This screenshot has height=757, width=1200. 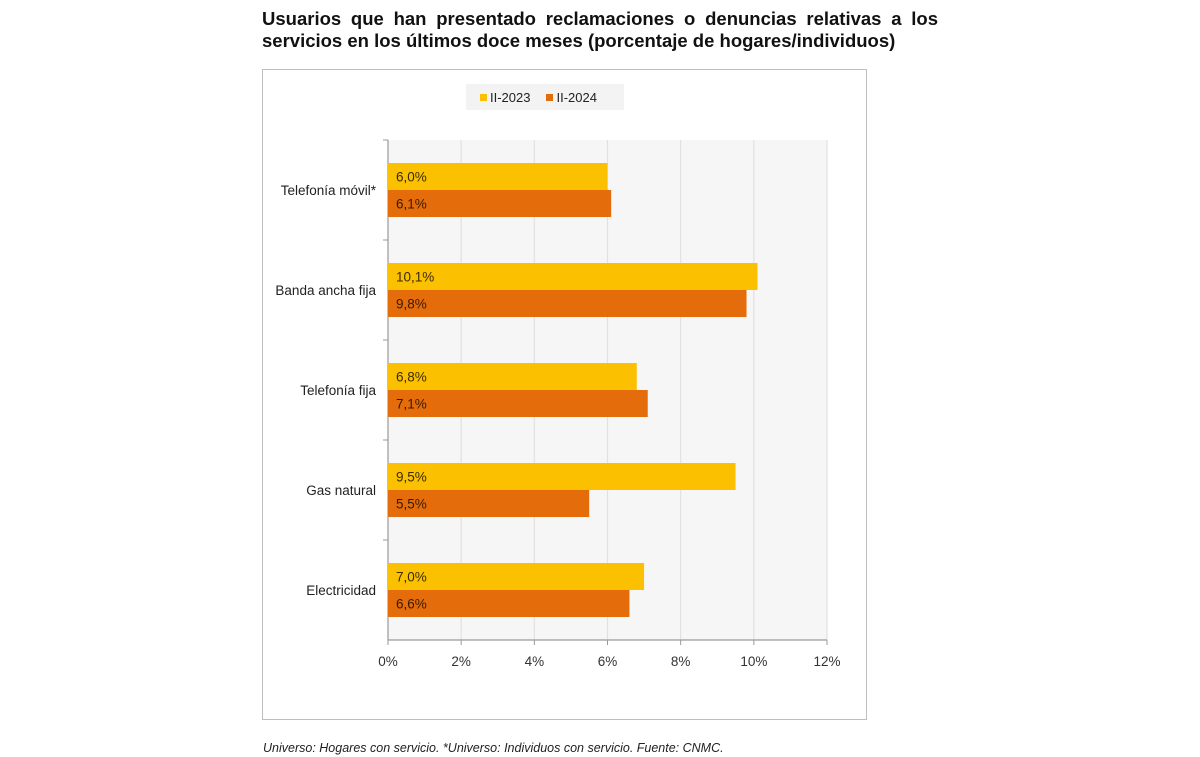 What do you see at coordinates (550, 97) in the screenshot?
I see `legend-swatch-ii-2024` at bounding box center [550, 97].